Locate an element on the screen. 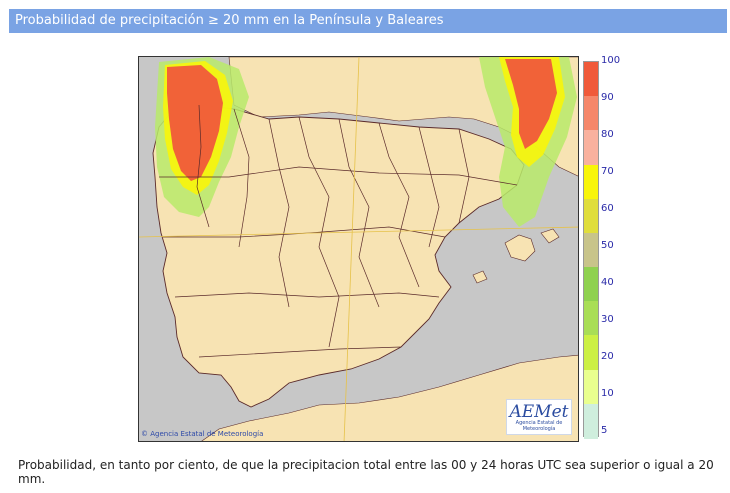  mallorca is located at coordinates (520, 248).